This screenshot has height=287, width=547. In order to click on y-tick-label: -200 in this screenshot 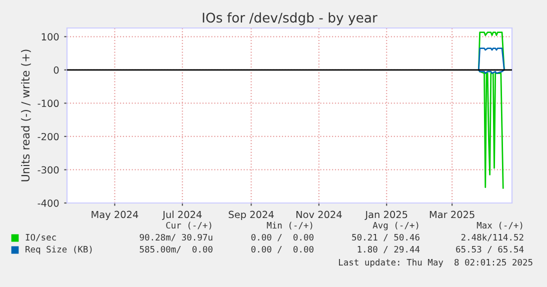, I will do `click(48, 136)`.